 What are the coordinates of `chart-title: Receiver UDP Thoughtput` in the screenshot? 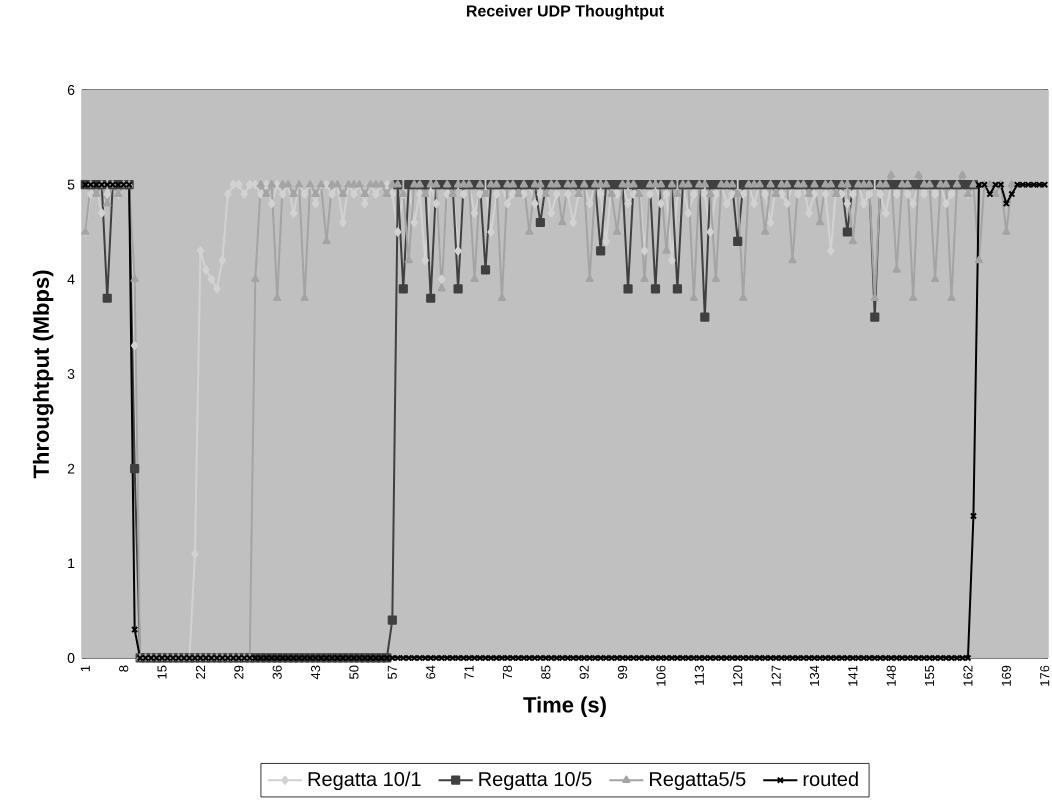 It's located at (565, 12).